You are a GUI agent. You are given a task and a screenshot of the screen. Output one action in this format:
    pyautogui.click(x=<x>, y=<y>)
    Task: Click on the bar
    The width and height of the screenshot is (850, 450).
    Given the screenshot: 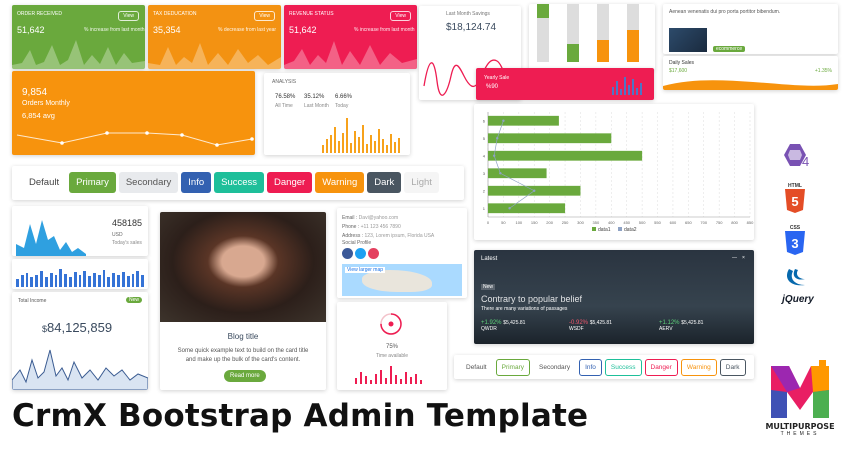 What is the action you would take?
    pyautogui.click(x=565, y=155)
    